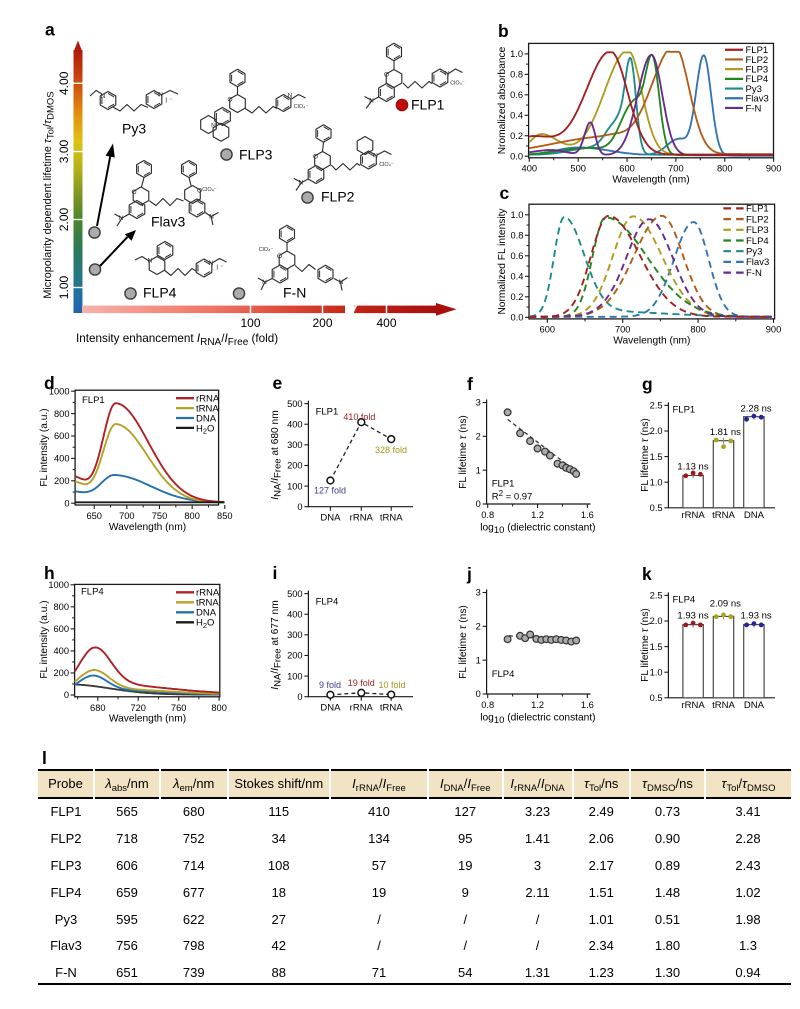 This screenshot has height=1009, width=800. What do you see at coordinates (647, 574) in the screenshot?
I see `svg-text: k` at bounding box center [647, 574].